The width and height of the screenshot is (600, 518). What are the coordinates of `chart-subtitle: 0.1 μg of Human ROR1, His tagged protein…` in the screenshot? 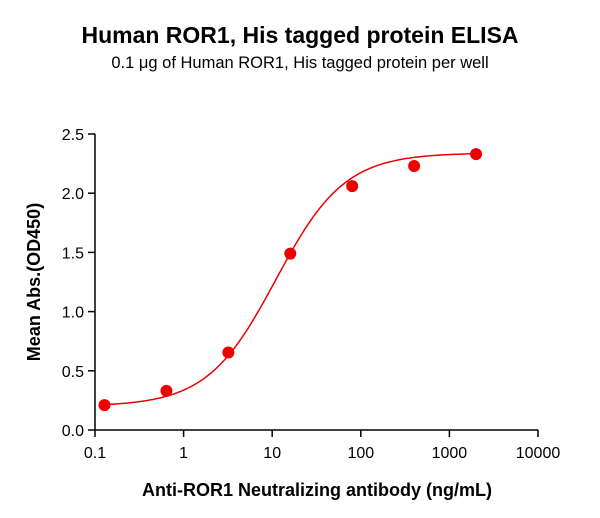 It's located at (300, 63).